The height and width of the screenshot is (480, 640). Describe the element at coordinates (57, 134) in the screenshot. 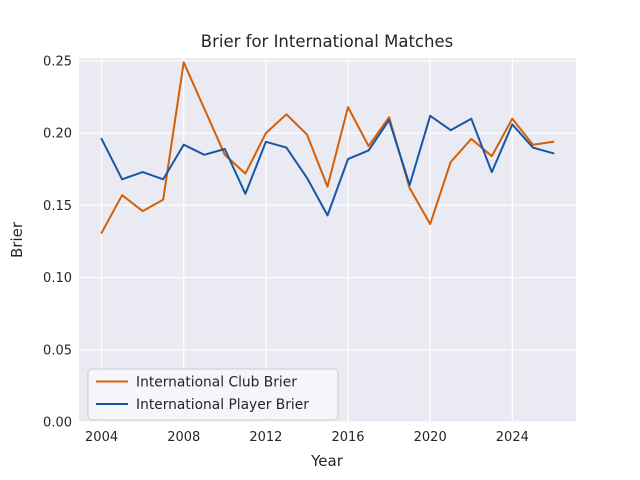

I see `y-tick-label: 0.20` at that location.